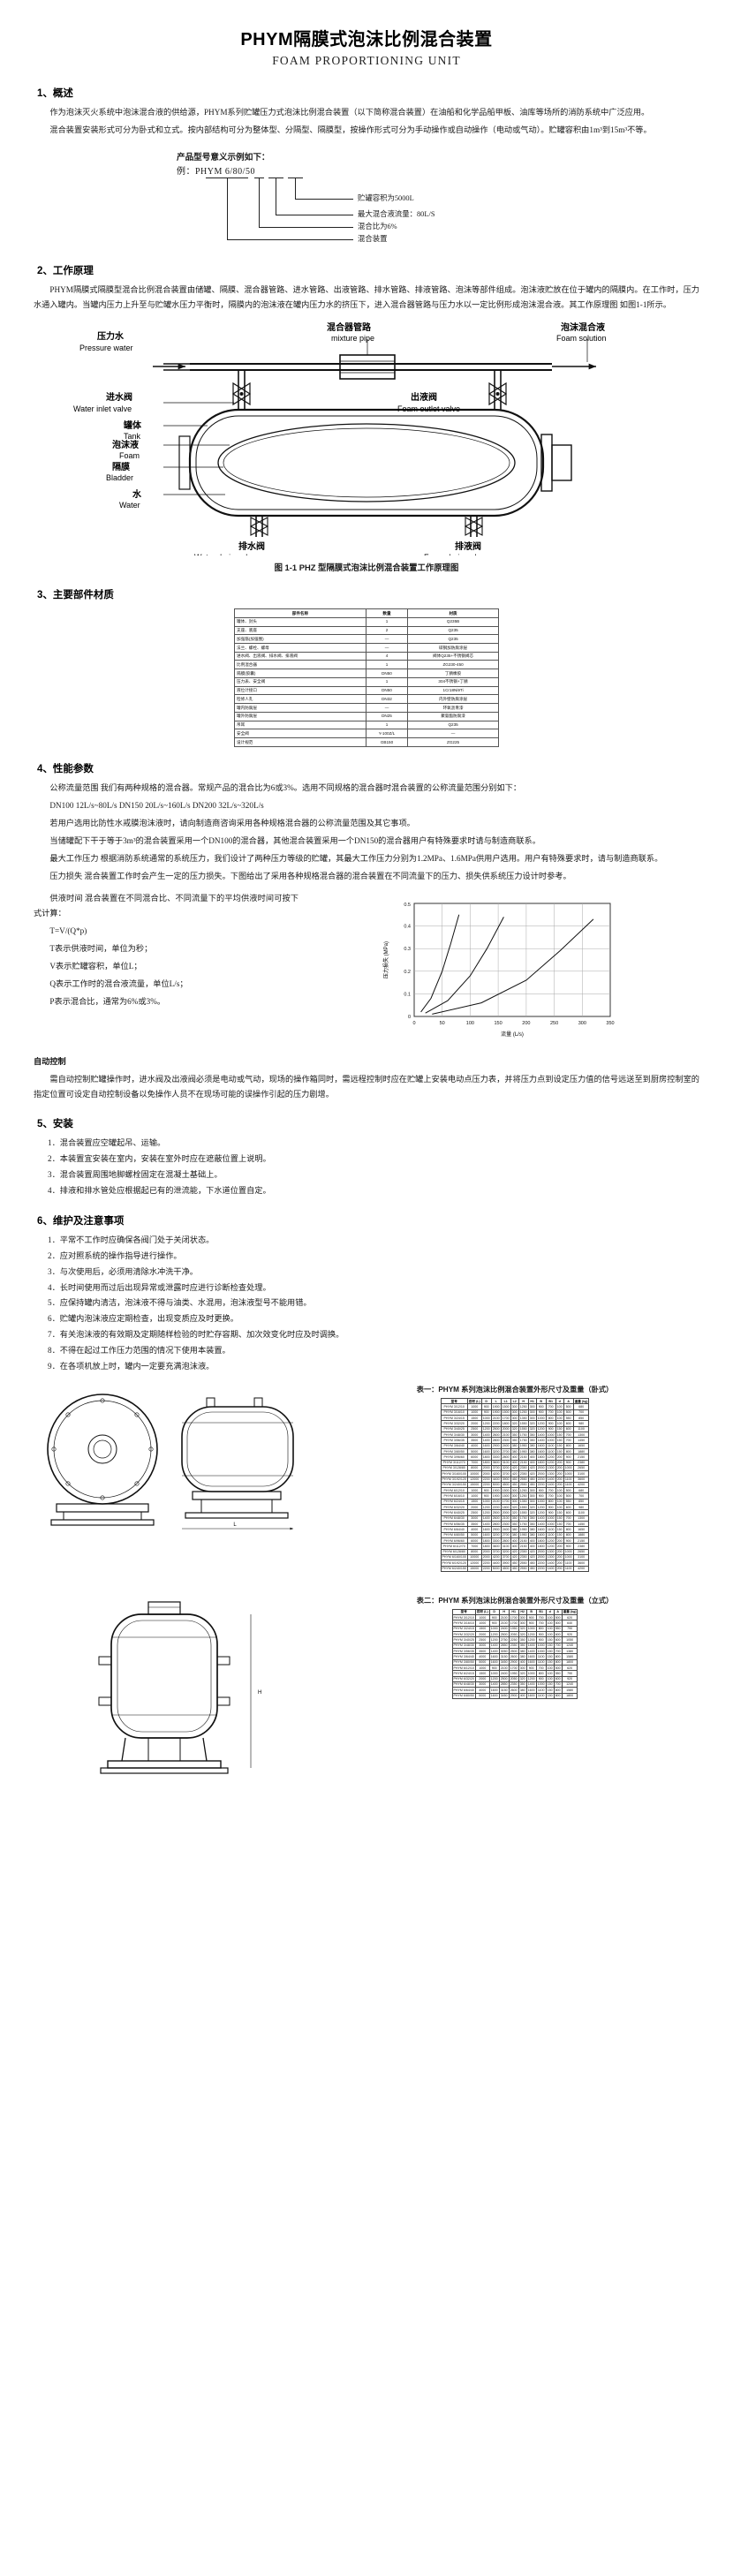 The height and width of the screenshot is (2576, 733). What do you see at coordinates (569, 1695) in the screenshot?
I see `spec-cell: 1800` at bounding box center [569, 1695].